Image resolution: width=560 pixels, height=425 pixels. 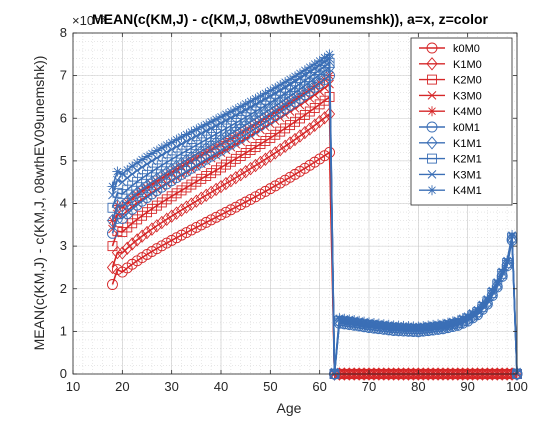 What do you see at coordinates (63, 117) in the screenshot?
I see `y-tick-label: 6` at bounding box center [63, 117].